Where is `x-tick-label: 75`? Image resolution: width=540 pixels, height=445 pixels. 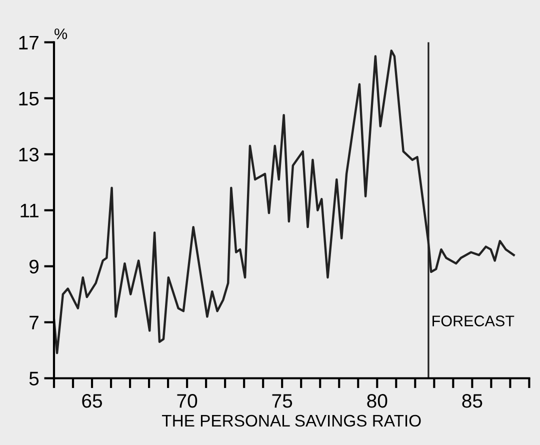 x-tick-label: 75 is located at coordinates (282, 401).